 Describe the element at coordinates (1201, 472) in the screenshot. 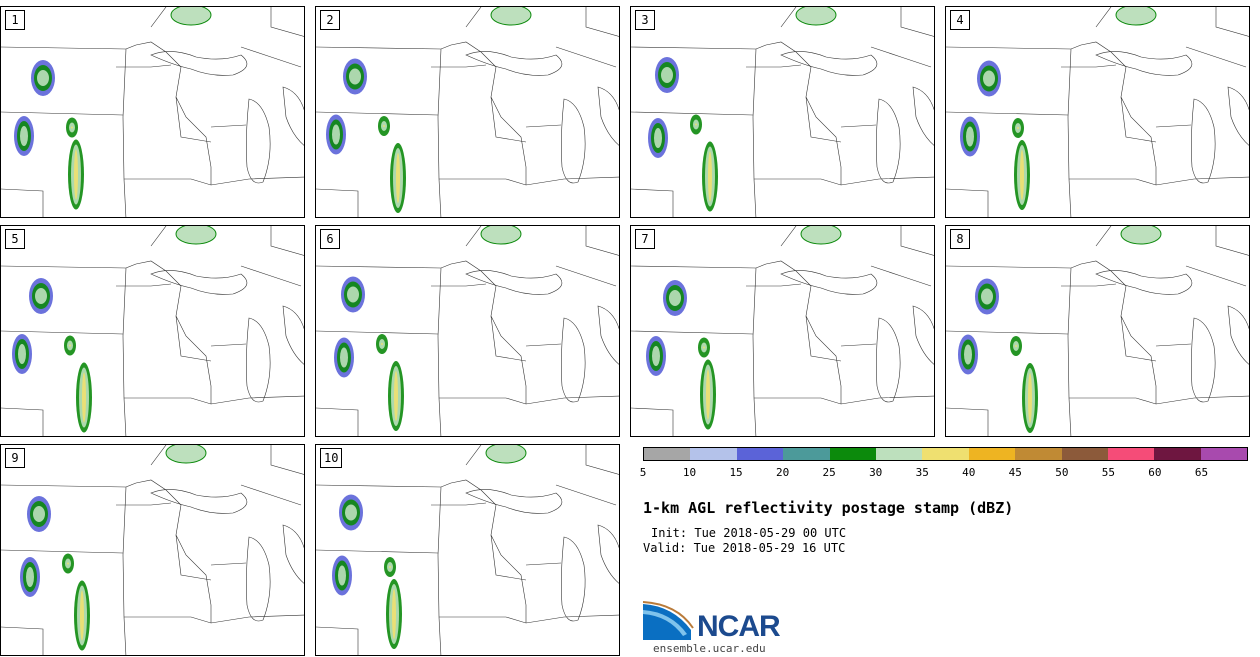

I see `colorbar-tick-label: 65` at that location.